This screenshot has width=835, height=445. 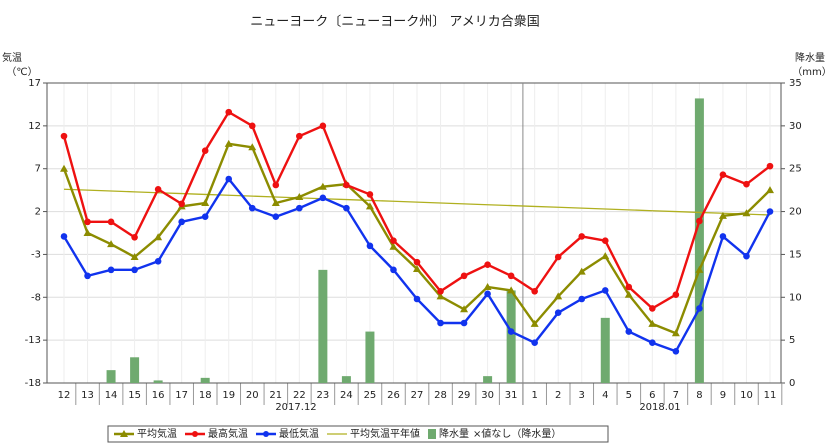 What do you see at coordinates (322, 395) in the screenshot?
I see `x-tick-label: 23` at bounding box center [322, 395].